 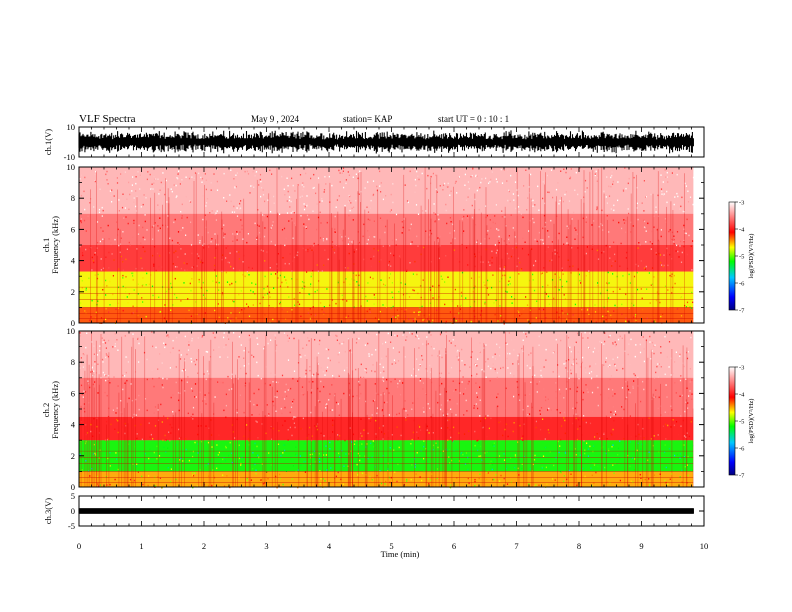 I want to click on ch2-frequency-ylabel: Frequency (kHz), so click(x=55, y=410).